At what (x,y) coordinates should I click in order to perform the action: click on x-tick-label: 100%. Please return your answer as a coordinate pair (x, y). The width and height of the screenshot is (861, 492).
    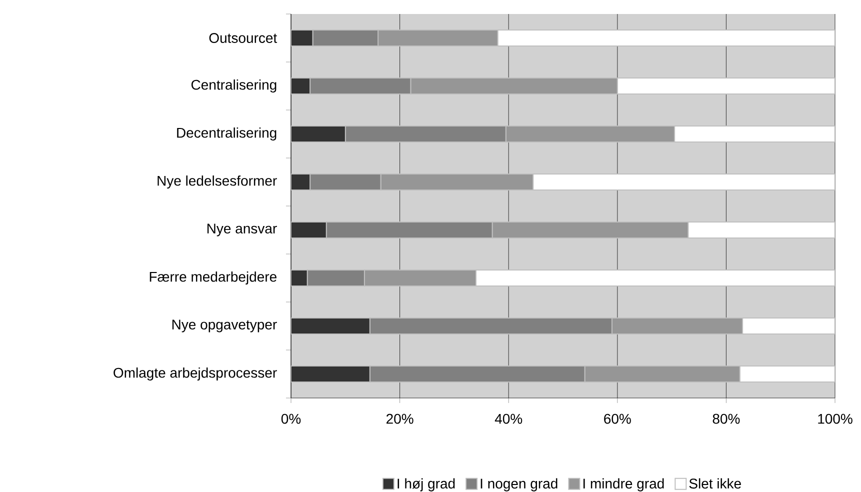
    Looking at the image, I should click on (835, 419).